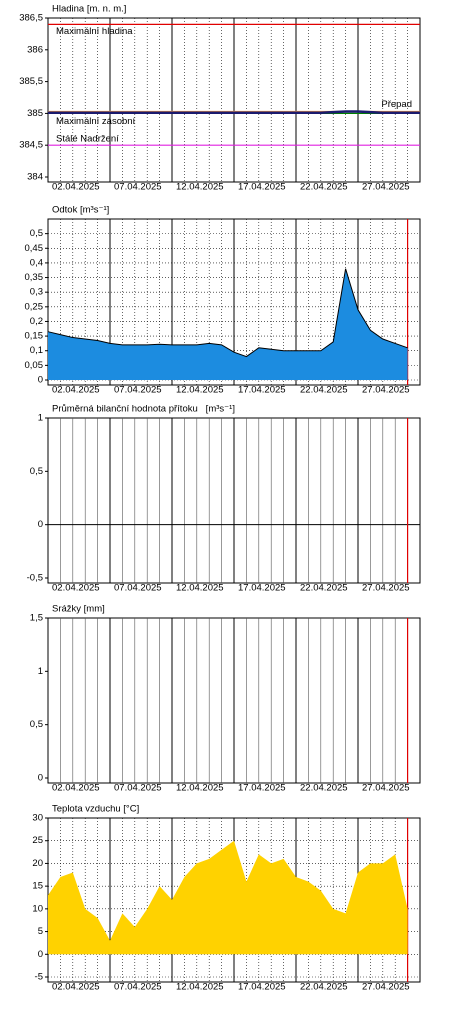  Describe the element at coordinates (37, 840) in the screenshot. I see `y-tick-label: 25` at that location.